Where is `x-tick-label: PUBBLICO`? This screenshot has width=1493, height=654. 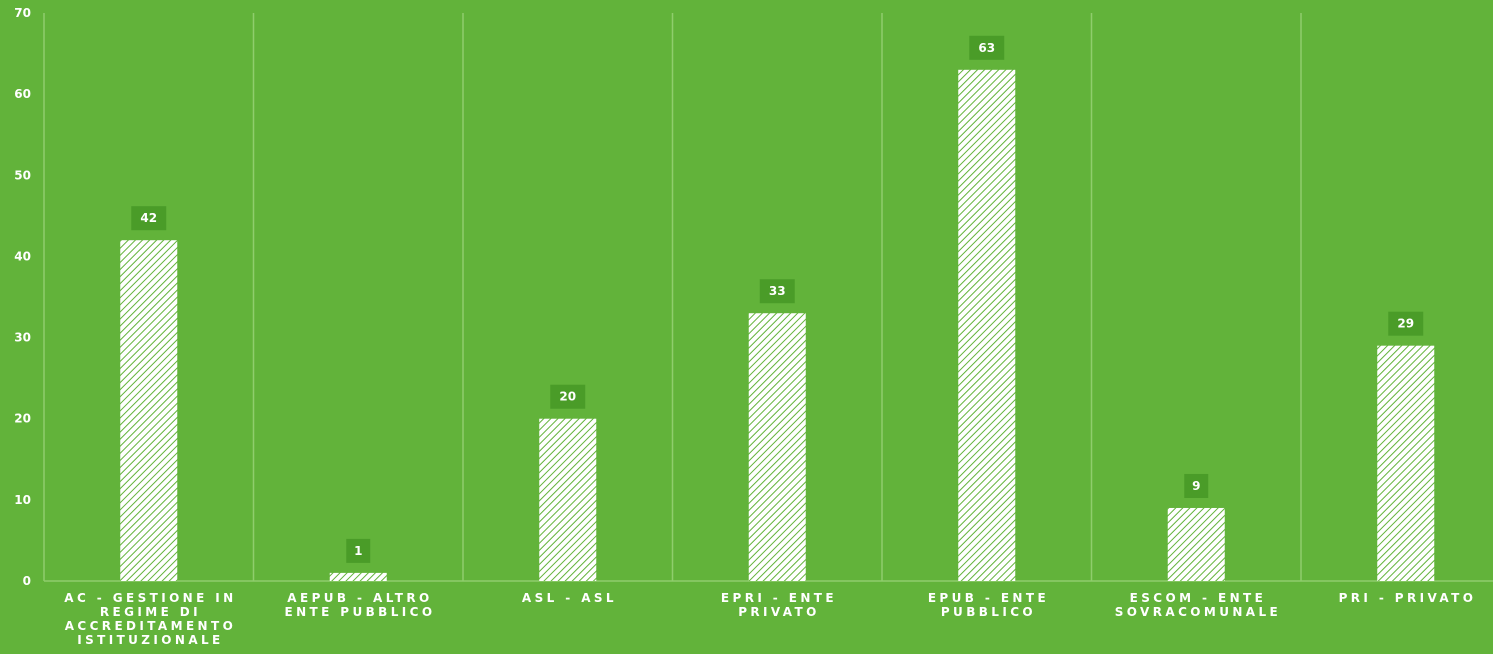 x-tick-label: PUBBLICO is located at coordinates (988, 612).